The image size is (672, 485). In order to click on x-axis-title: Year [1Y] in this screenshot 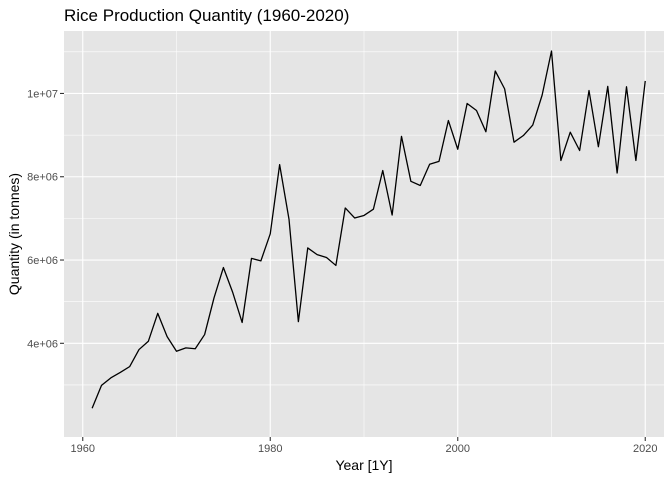, I will do `click(363, 465)`.